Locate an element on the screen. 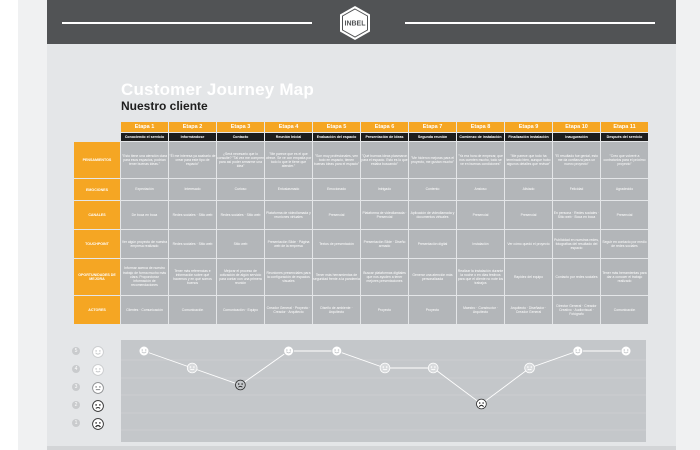 The width and height of the screenshot is (700, 450). stage-name-3: Contacto is located at coordinates (240, 137).